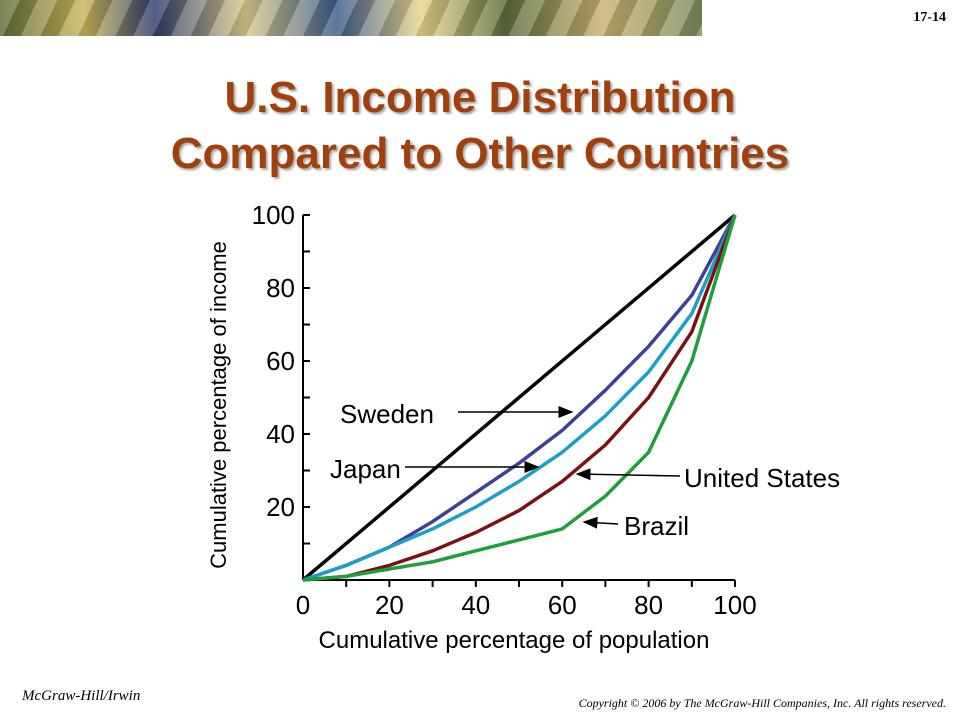  What do you see at coordinates (303, 605) in the screenshot?
I see `x-tick-label: 0` at bounding box center [303, 605].